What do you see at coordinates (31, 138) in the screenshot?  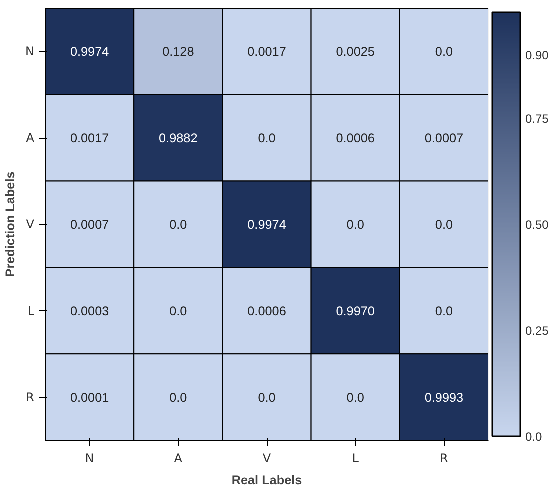 I see `y-tick-label: A` at bounding box center [31, 138].